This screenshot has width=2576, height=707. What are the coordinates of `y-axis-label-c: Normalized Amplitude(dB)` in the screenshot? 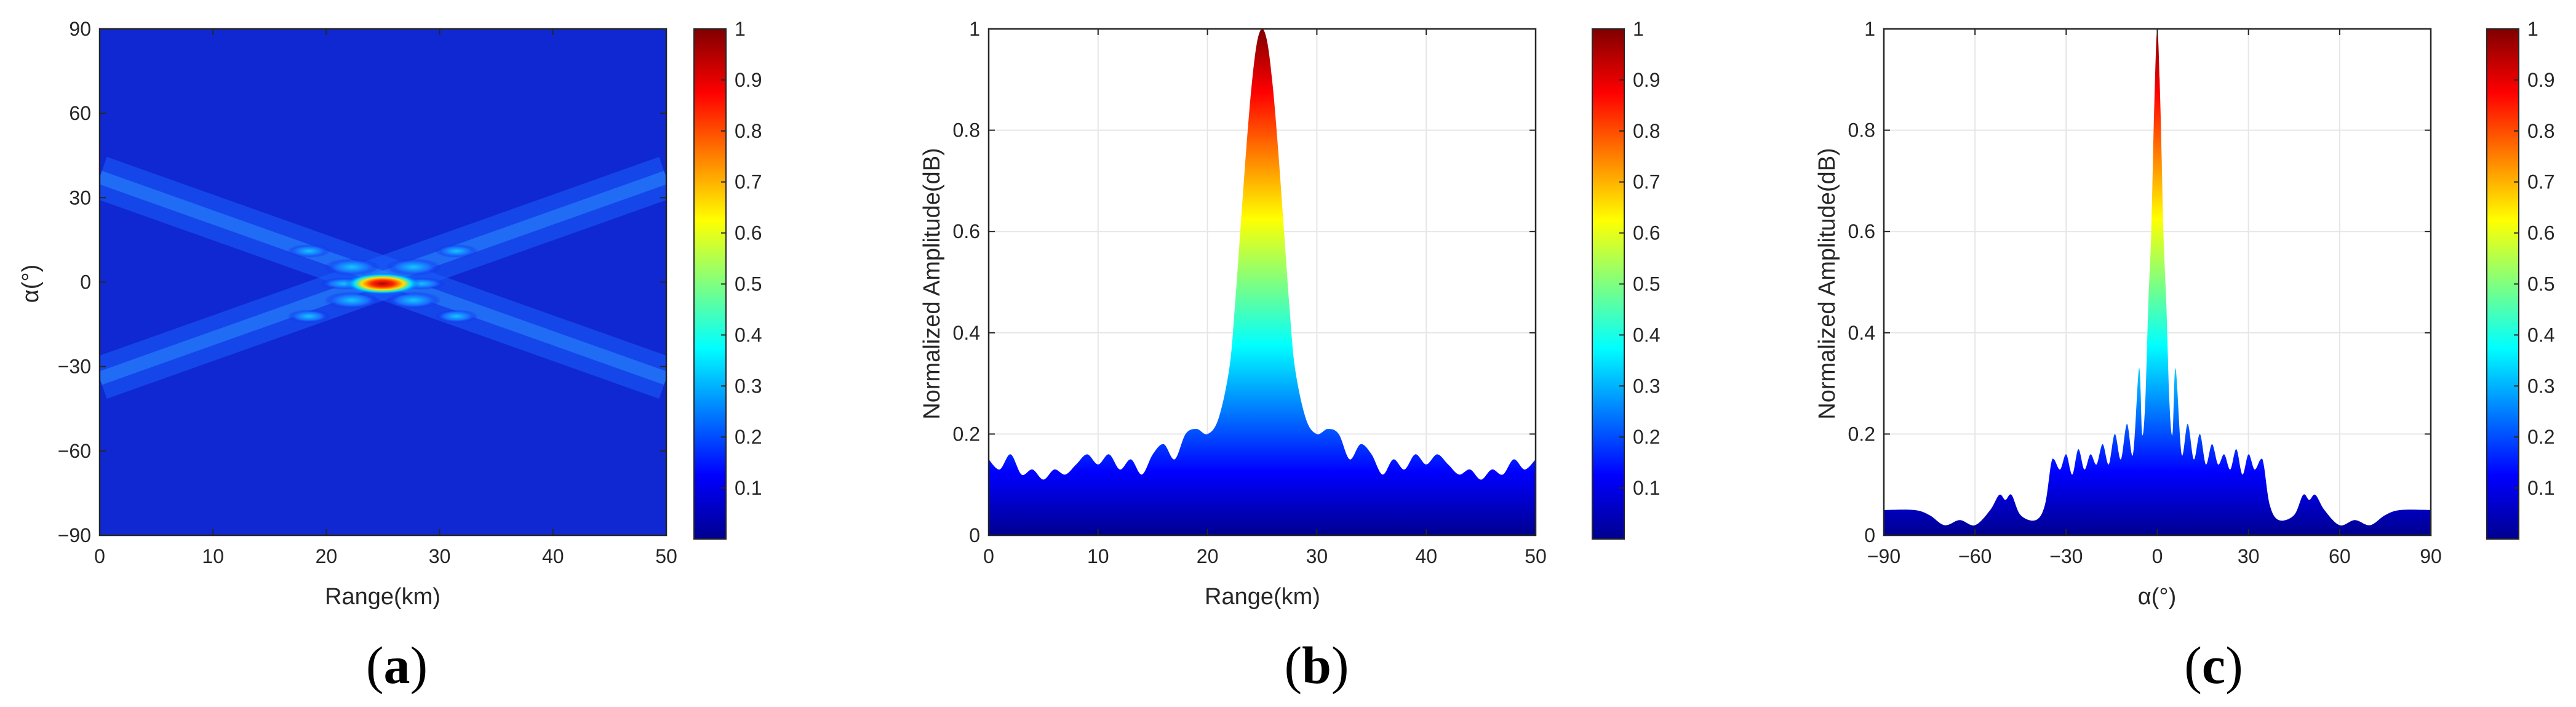 It's located at (1827, 283).